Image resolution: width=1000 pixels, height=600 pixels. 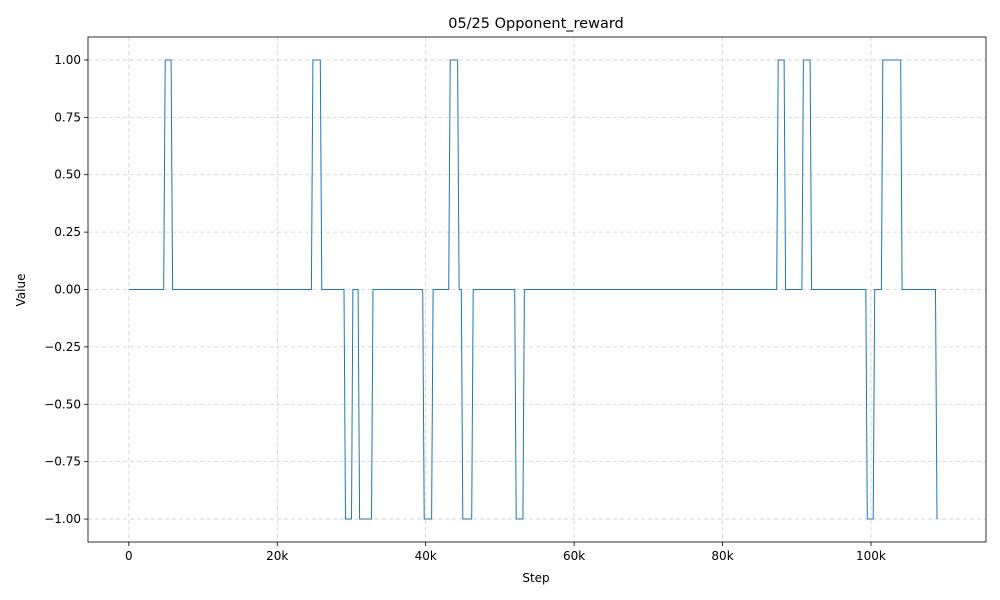 I want to click on y-tick-label: −0.25, so click(x=62, y=347).